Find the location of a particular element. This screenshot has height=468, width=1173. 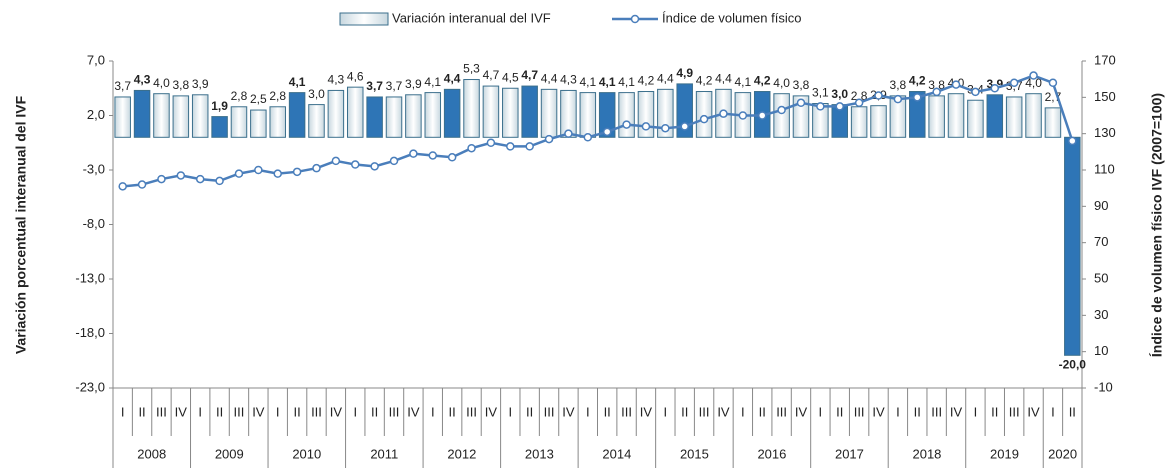

value-label: 4,3 is located at coordinates (568, 80).